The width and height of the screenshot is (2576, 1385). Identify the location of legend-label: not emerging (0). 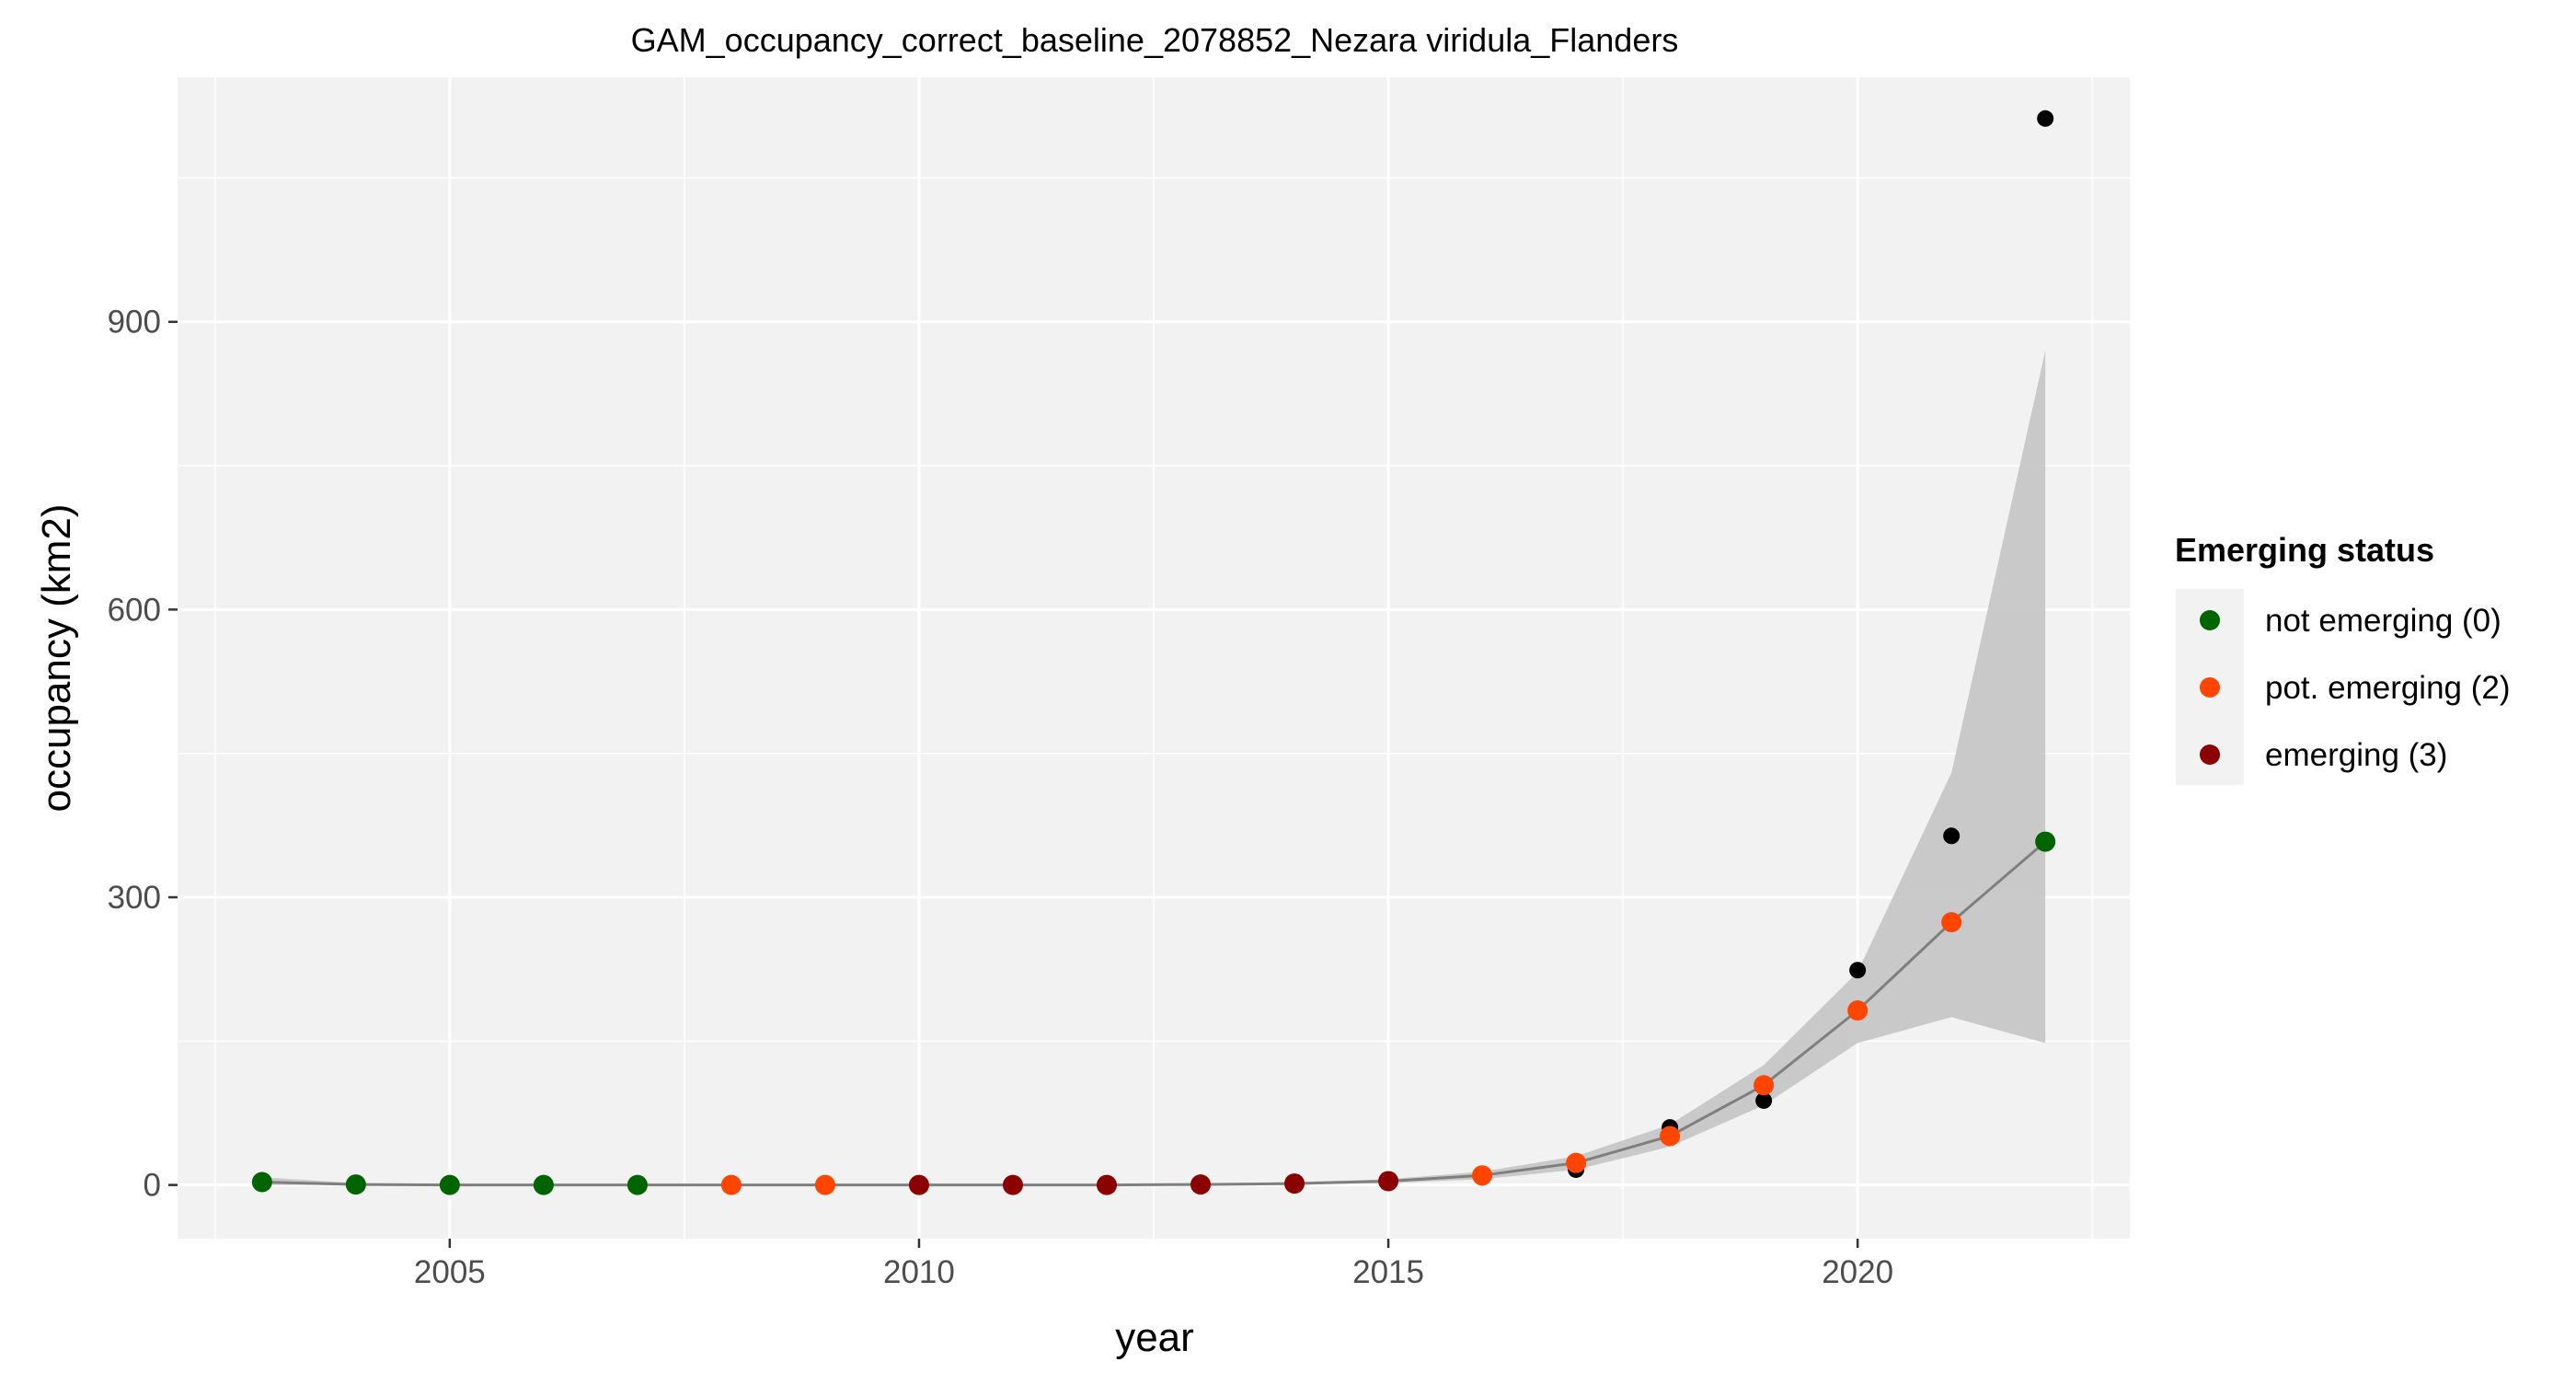
(2383, 621).